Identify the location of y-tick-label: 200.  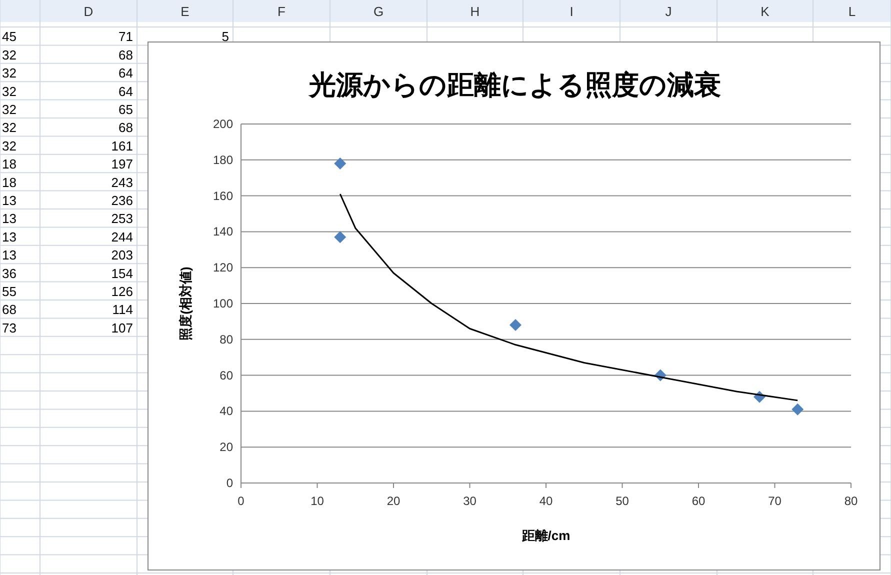
(223, 124).